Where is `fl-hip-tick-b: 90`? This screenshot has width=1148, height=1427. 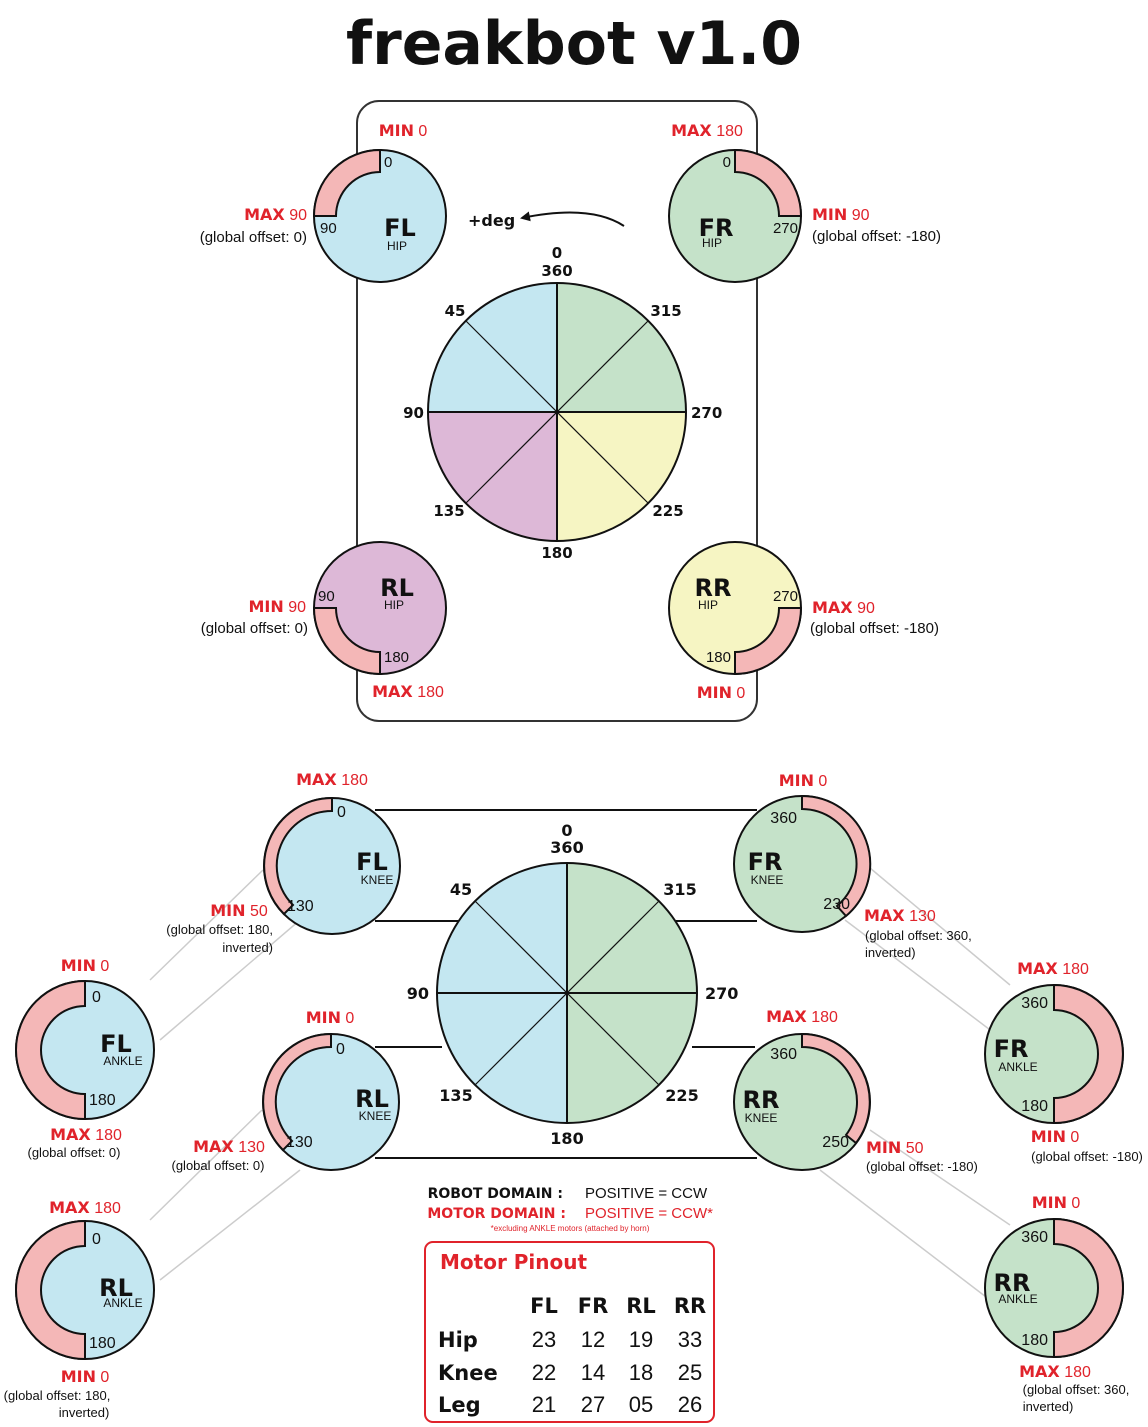 fl-hip-tick-b: 90 is located at coordinates (328, 228).